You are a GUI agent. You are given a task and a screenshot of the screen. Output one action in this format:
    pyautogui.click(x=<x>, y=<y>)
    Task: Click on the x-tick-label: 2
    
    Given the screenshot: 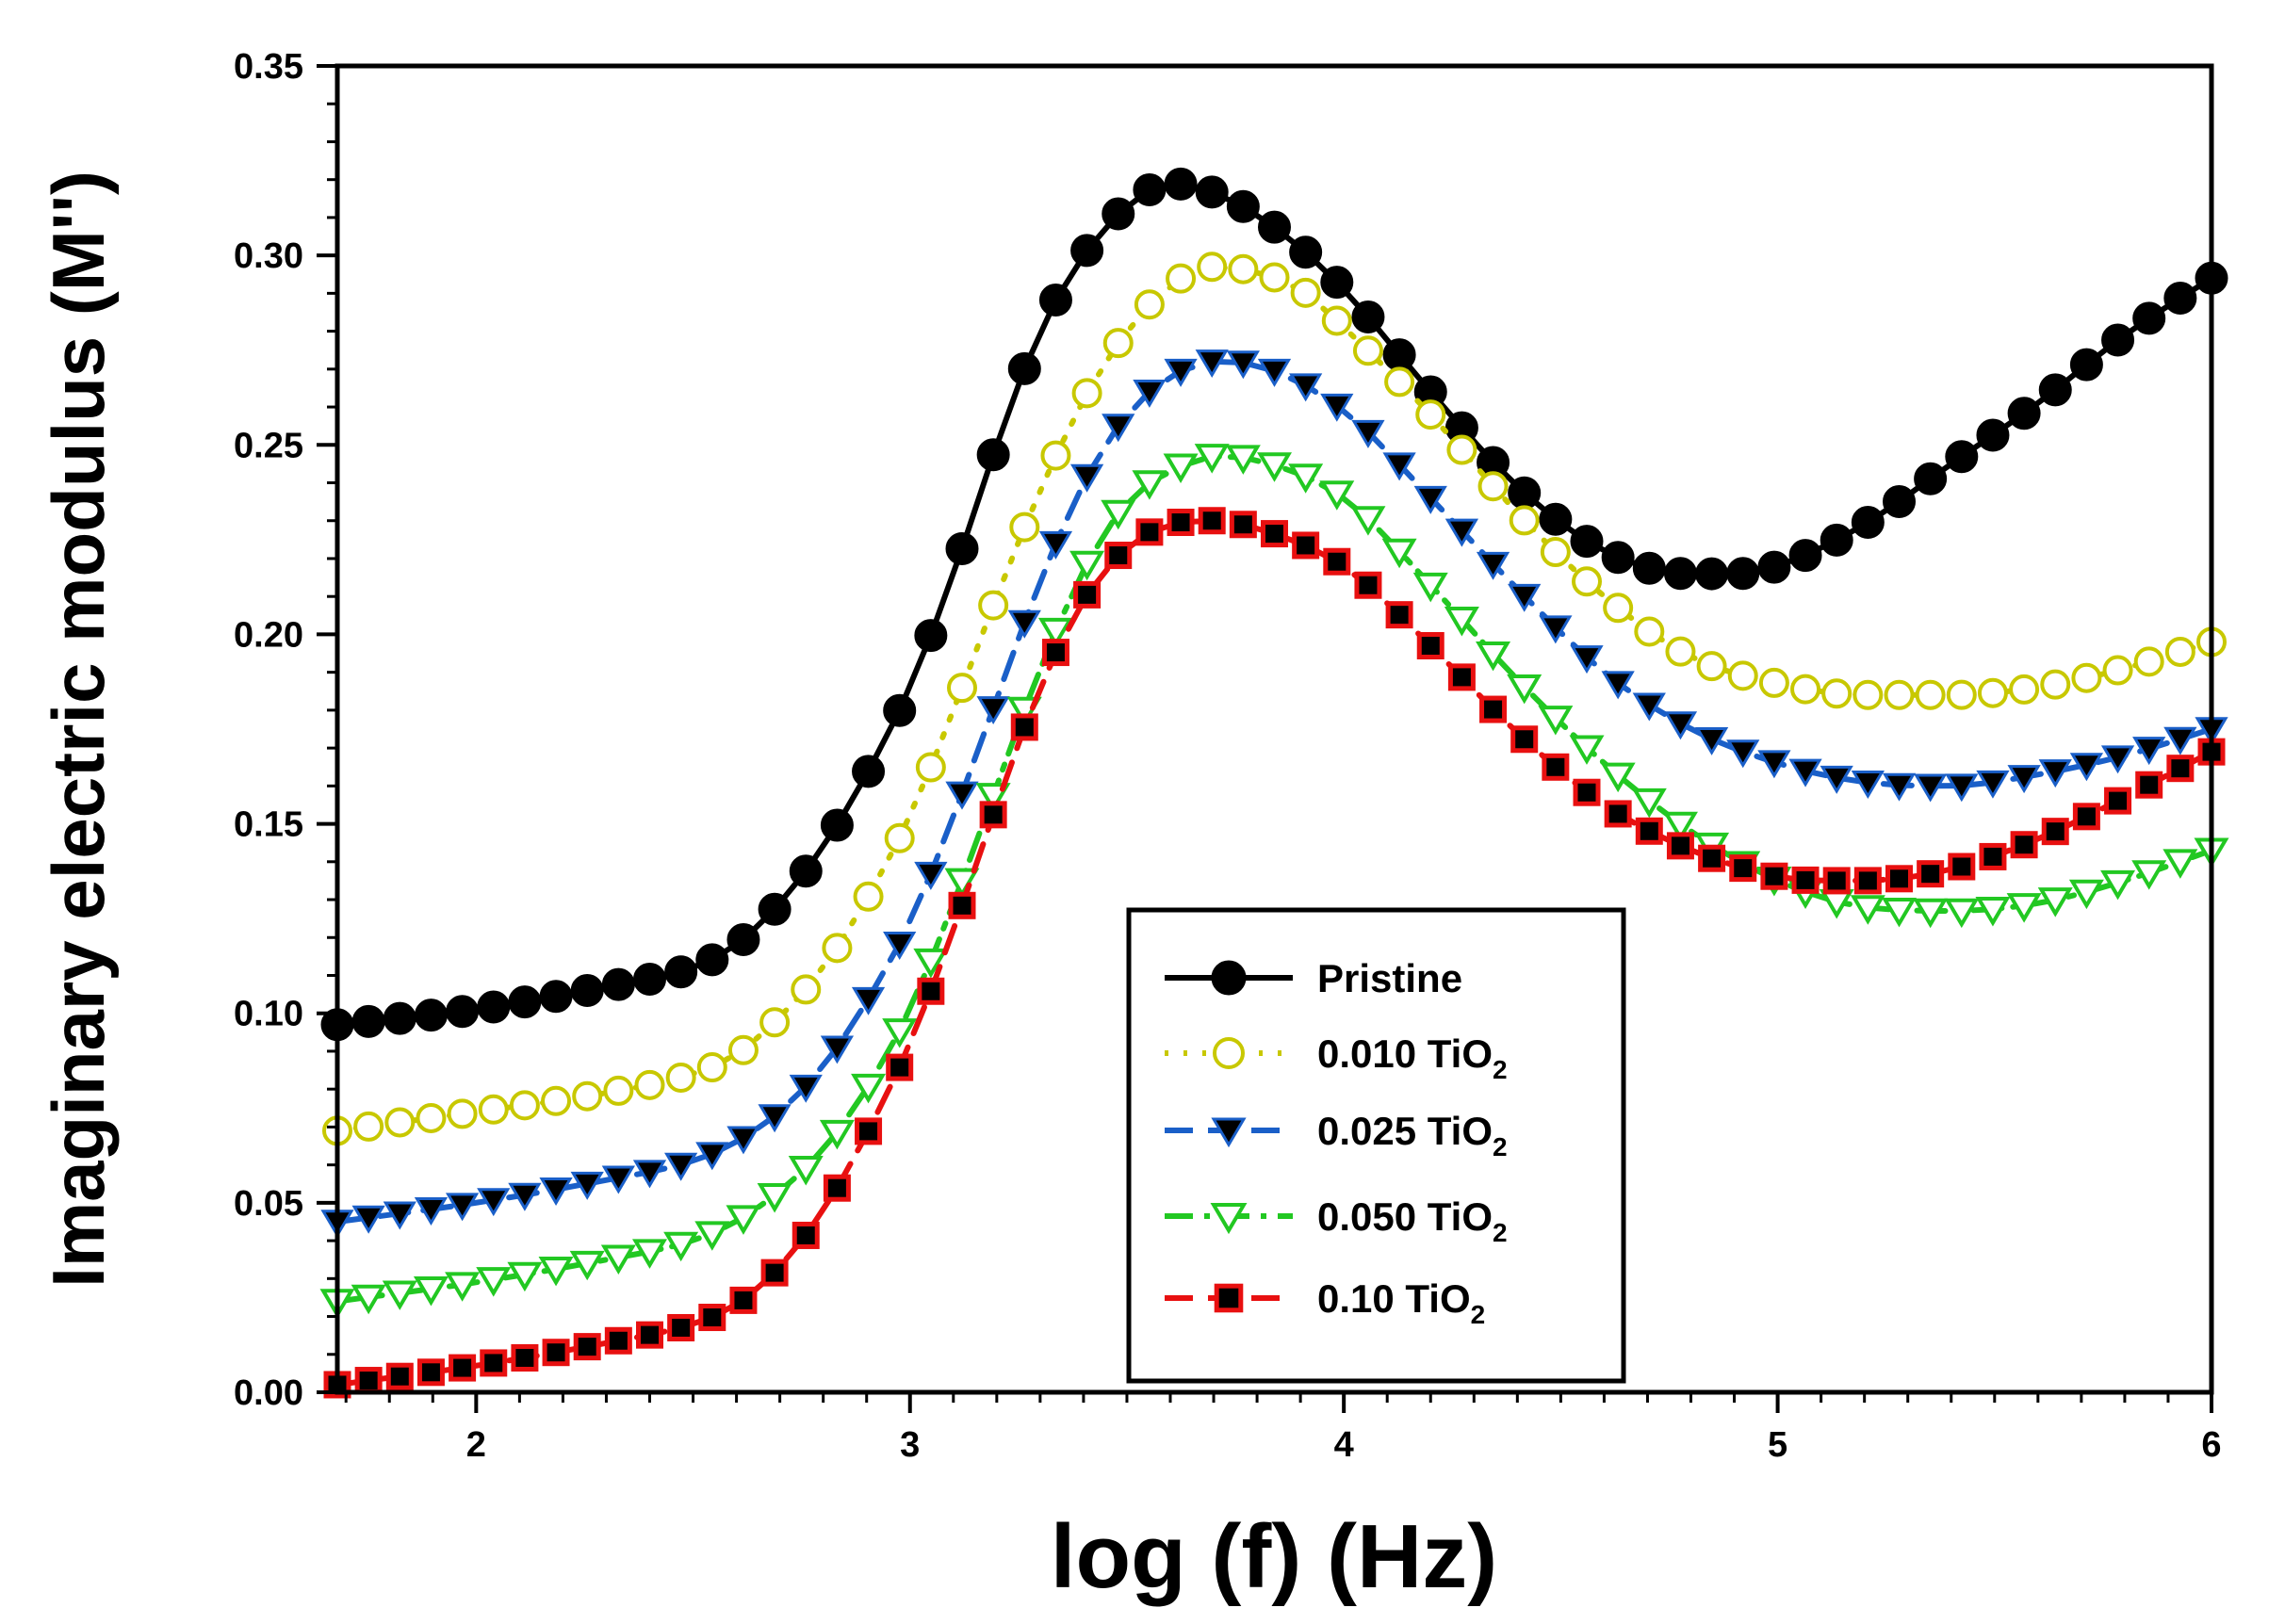 What is the action you would take?
    pyautogui.click(x=476, y=1445)
    